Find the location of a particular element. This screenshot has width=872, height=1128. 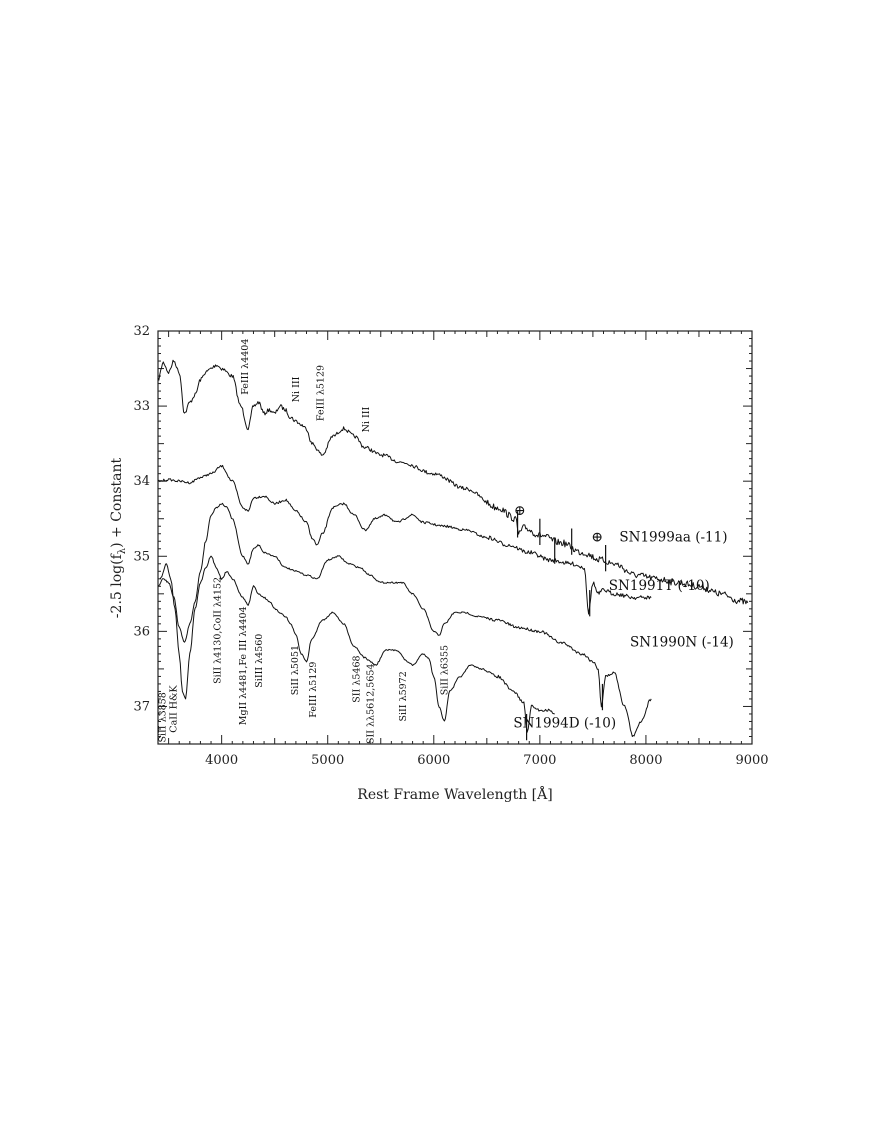

y-axis-title-subscript: λ is located at coordinates (122, 550).